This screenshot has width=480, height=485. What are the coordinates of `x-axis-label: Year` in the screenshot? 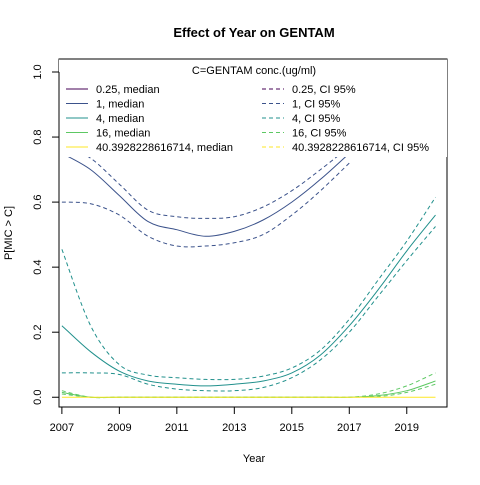 It's located at (254, 459).